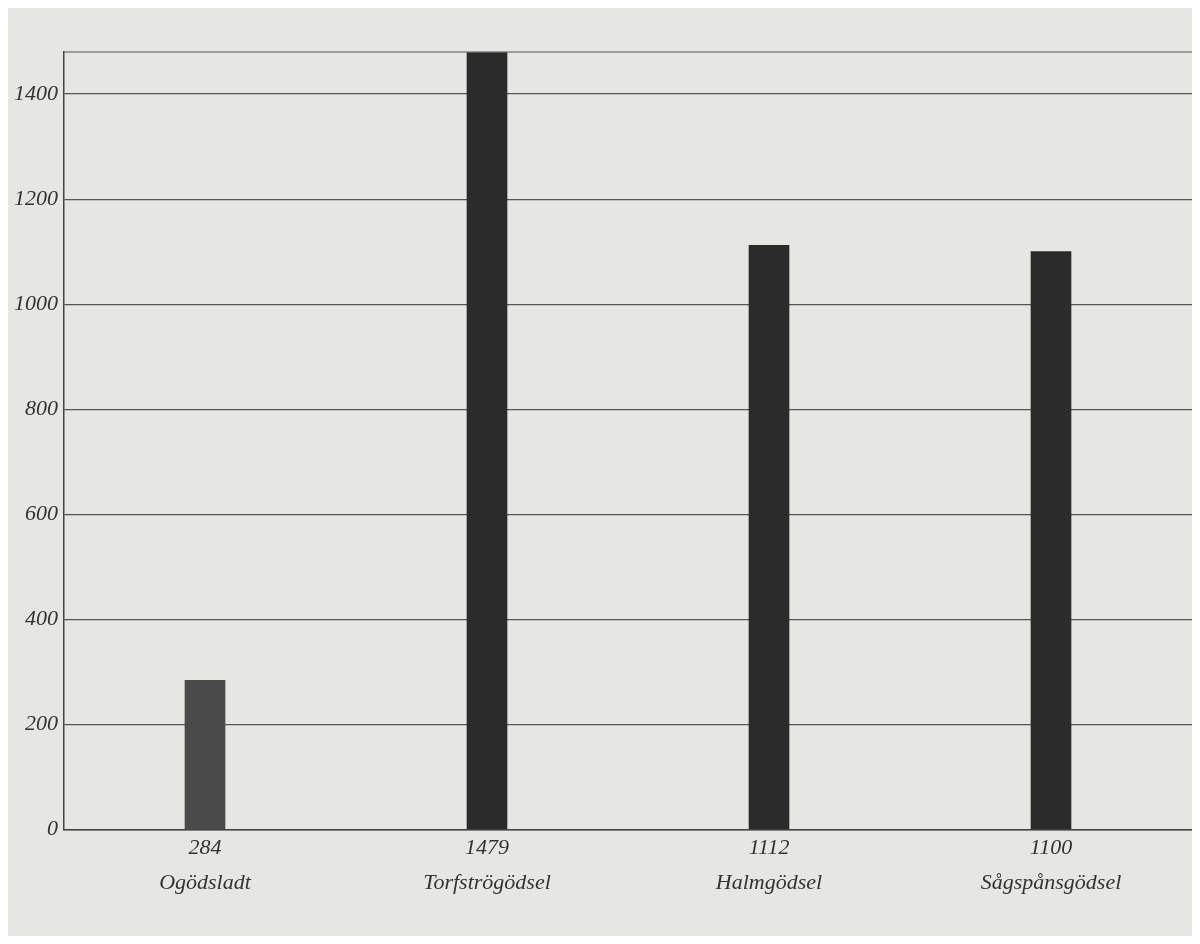 The image size is (1200, 944). What do you see at coordinates (769, 847) in the screenshot?
I see `data-label: 1112` at bounding box center [769, 847].